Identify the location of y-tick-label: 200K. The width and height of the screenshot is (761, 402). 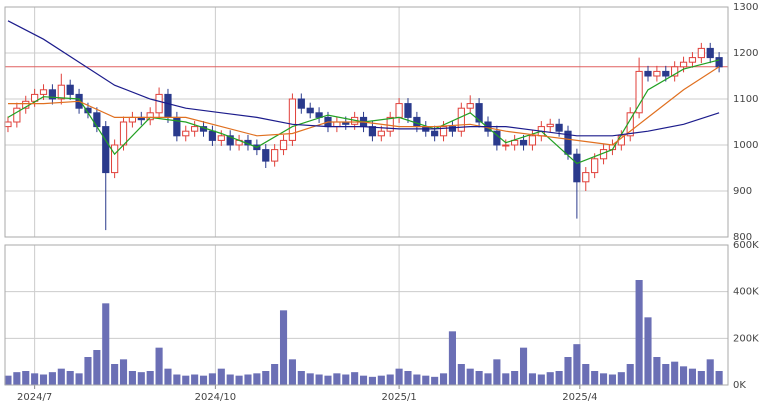
(746, 338).